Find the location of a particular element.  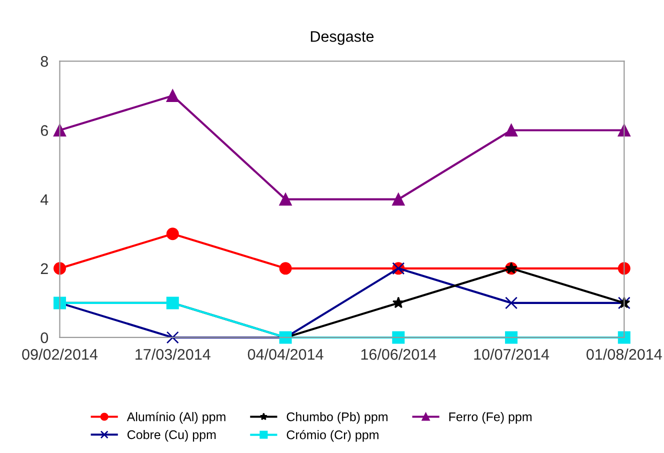

legend-label: Ferro (Fe) ppm is located at coordinates (490, 418).